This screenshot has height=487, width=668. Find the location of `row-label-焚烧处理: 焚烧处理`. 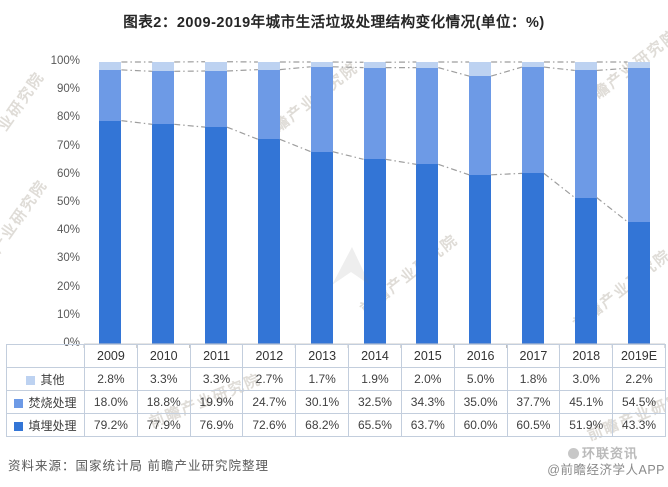

row-label-焚烧处理: 焚烧处理 is located at coordinates (45, 402).